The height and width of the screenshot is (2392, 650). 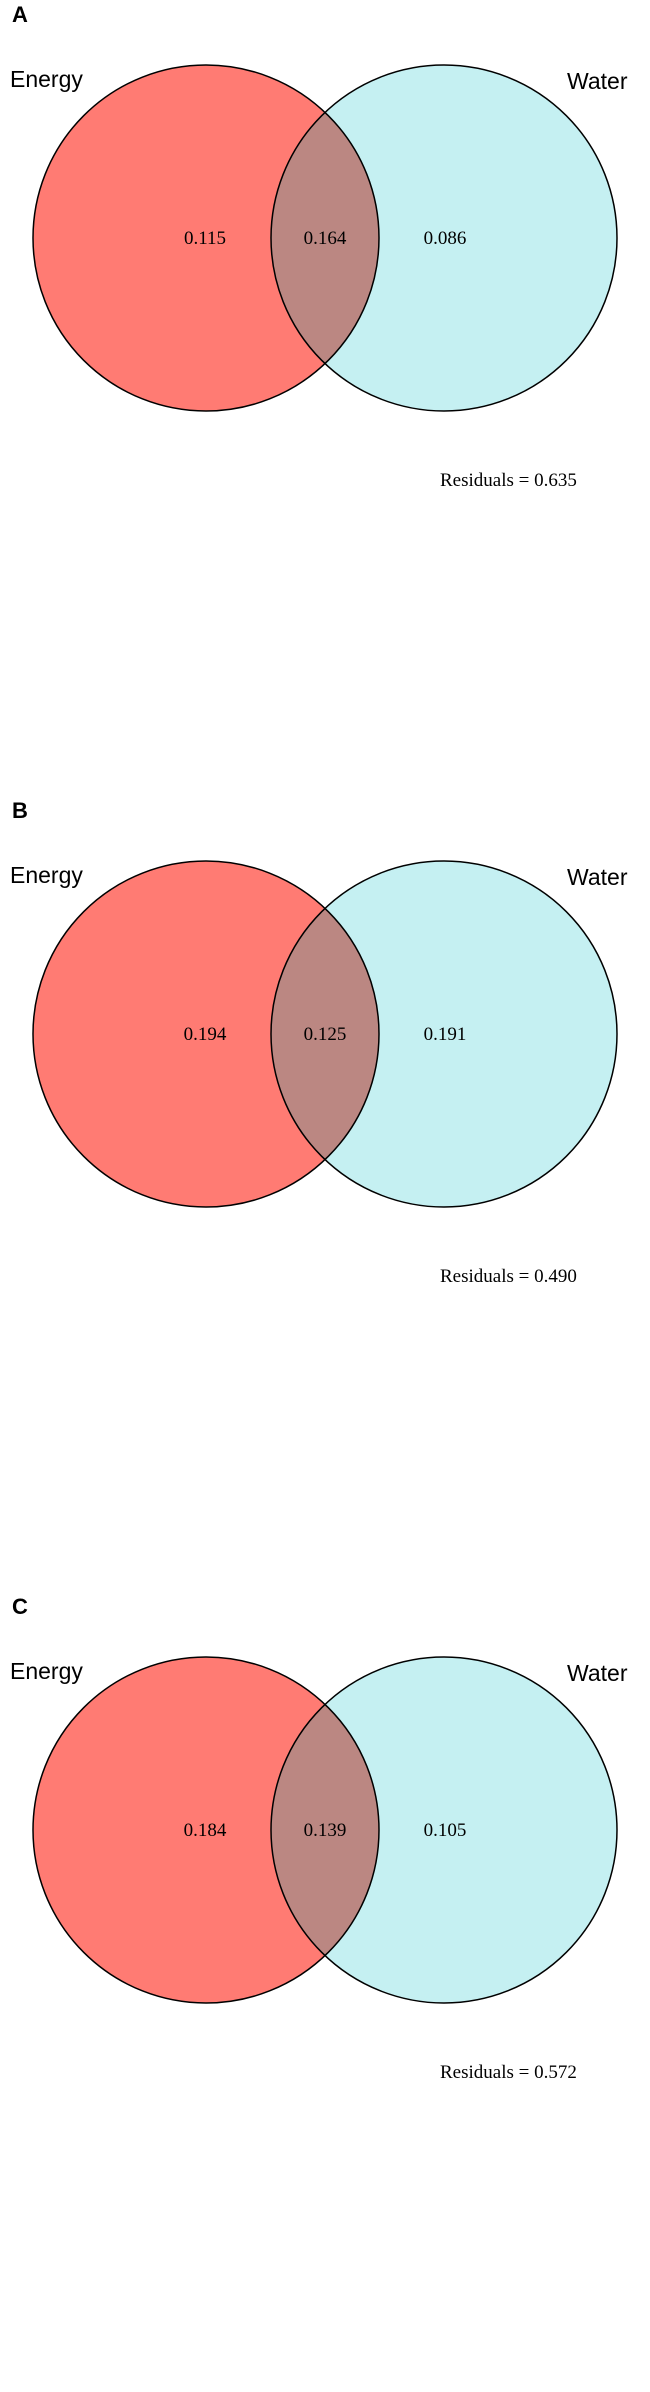 I want to click on energy-only-value: 0.194, so click(x=205, y=1034).